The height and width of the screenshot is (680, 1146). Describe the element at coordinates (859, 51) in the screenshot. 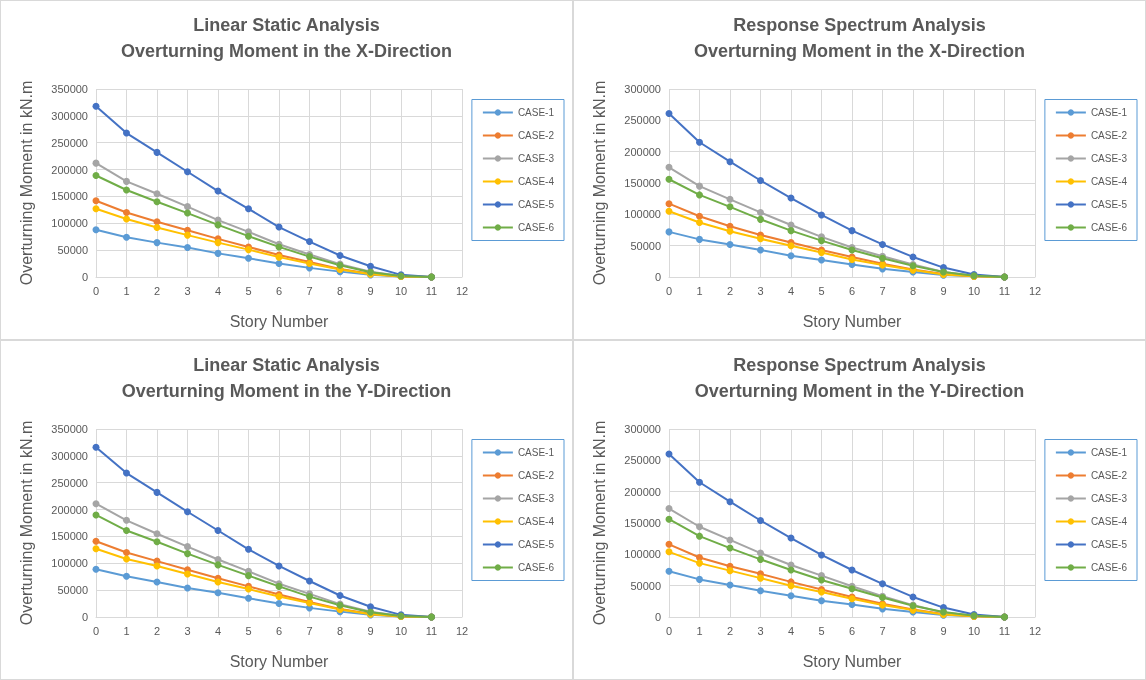

I see `chart-subtitle: Overturning Moment in the X-Direction` at that location.